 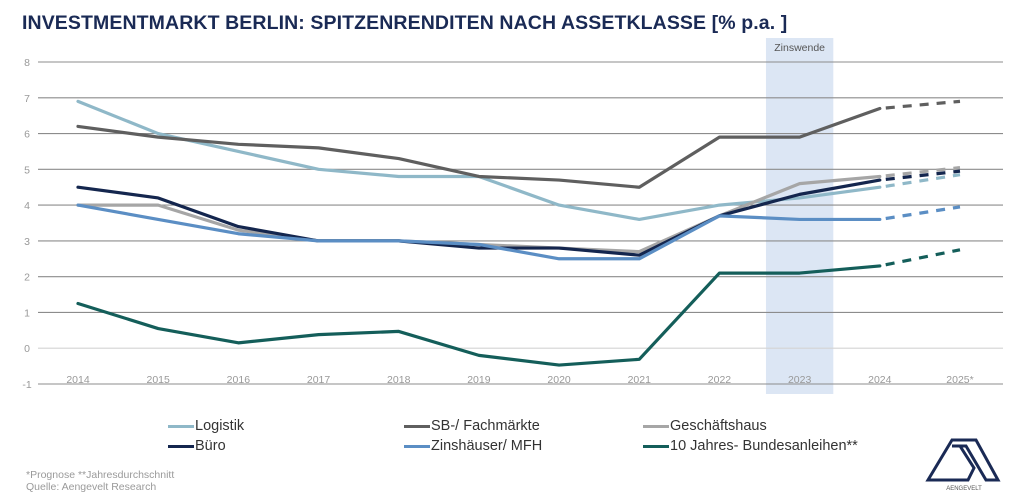 What do you see at coordinates (656, 446) in the screenshot?
I see `legend-swatch-bundesanleihen` at bounding box center [656, 446].